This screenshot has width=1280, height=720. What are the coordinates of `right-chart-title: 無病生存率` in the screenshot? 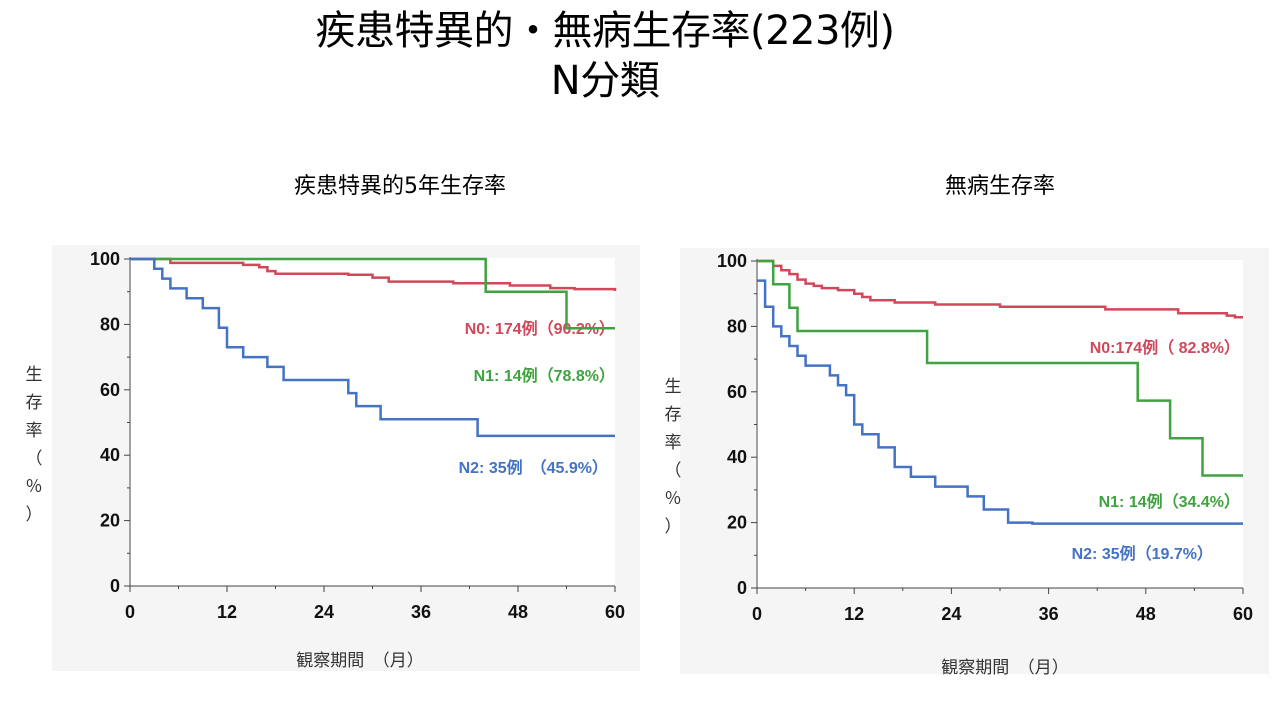 It's located at (999, 186).